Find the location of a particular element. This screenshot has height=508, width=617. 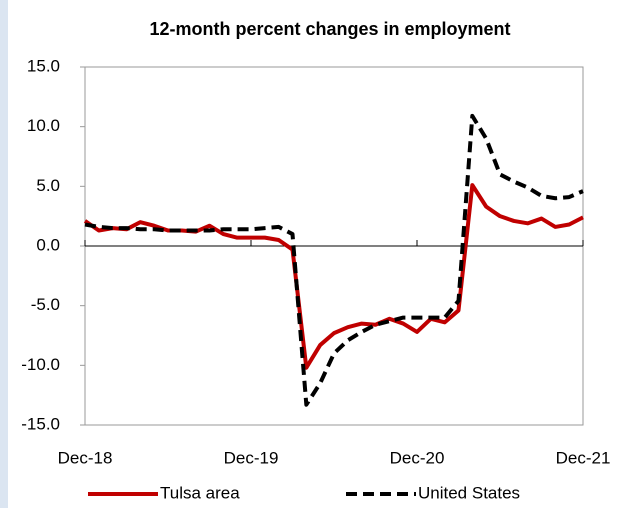

x-tick-label: Dec-21 is located at coordinates (583, 457).